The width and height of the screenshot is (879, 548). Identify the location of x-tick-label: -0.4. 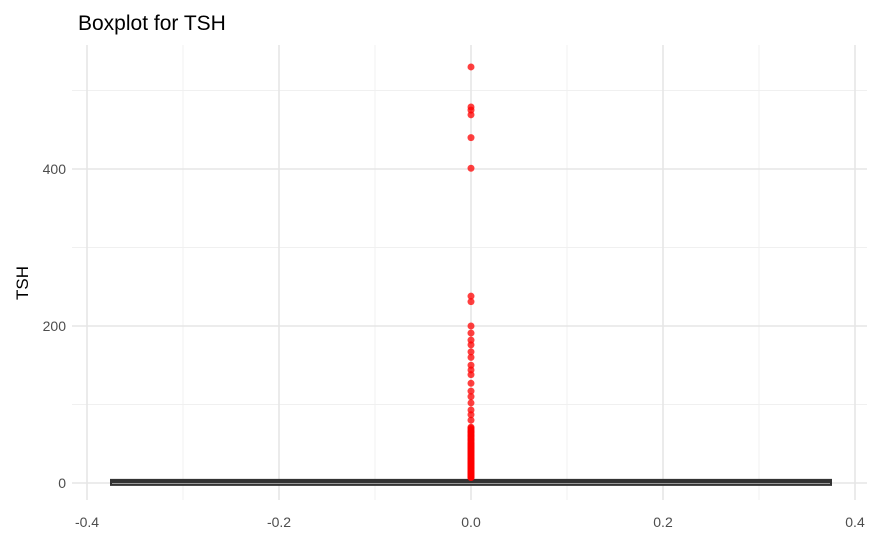
(87, 522).